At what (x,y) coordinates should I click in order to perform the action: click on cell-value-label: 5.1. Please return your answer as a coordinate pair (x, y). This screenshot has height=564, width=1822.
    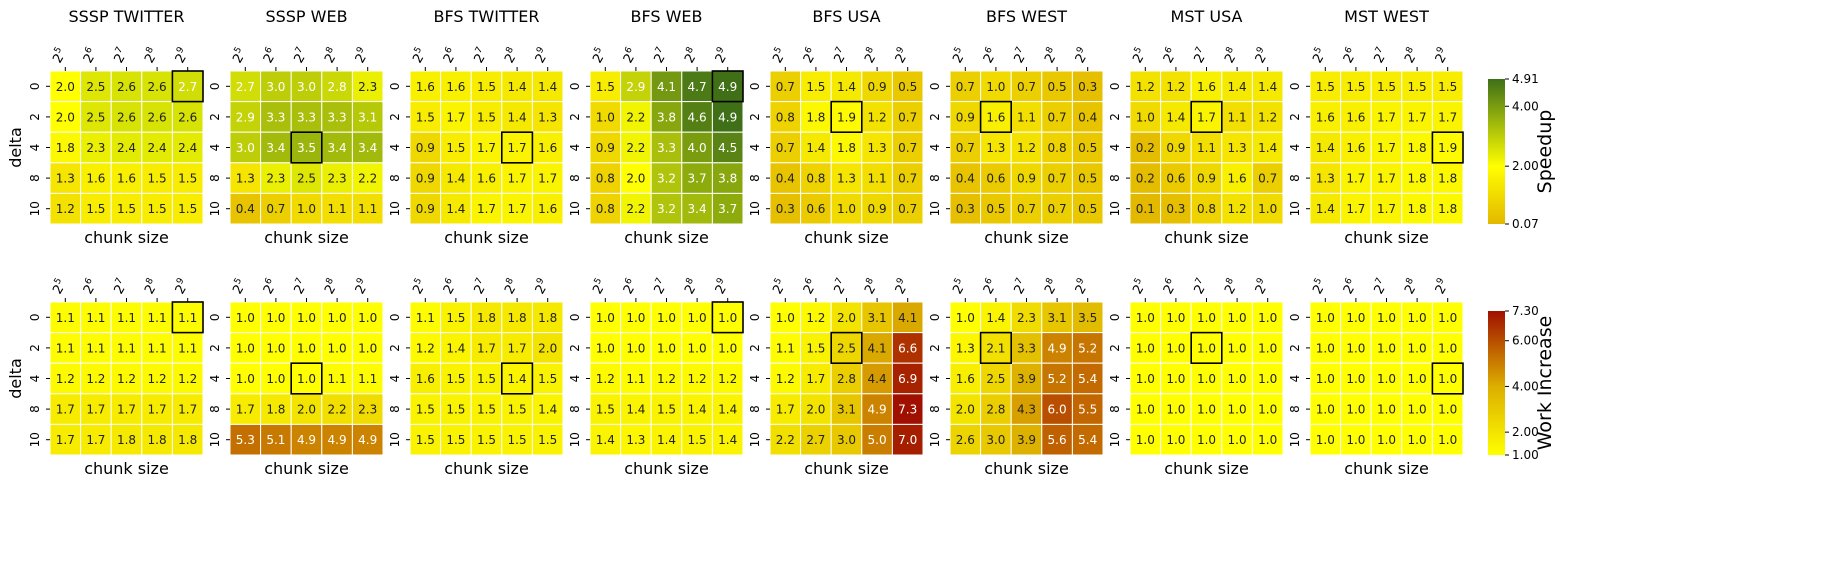
    Looking at the image, I should click on (275, 440).